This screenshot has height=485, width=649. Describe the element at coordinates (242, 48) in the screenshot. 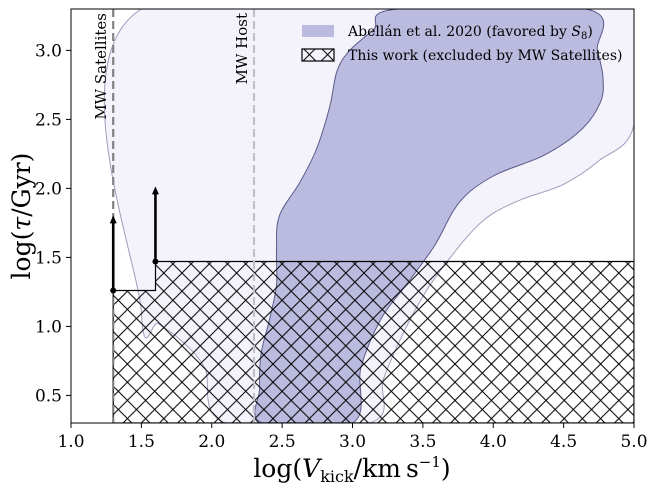

I see `vline-label-1: MW Host` at that location.